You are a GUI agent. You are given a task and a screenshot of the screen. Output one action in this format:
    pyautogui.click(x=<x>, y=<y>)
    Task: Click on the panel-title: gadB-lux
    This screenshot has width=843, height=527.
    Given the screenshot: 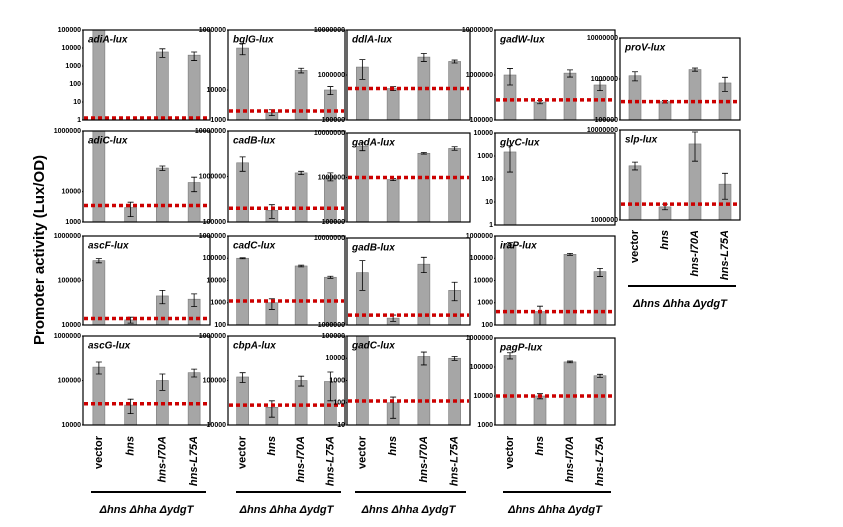 What is the action you would take?
    pyautogui.click(x=373, y=248)
    